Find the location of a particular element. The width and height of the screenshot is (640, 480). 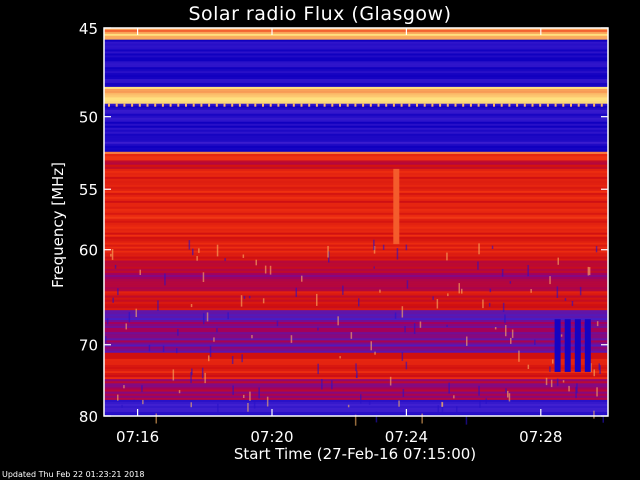

y-tick-label: 80 is located at coordinates (88, 417).